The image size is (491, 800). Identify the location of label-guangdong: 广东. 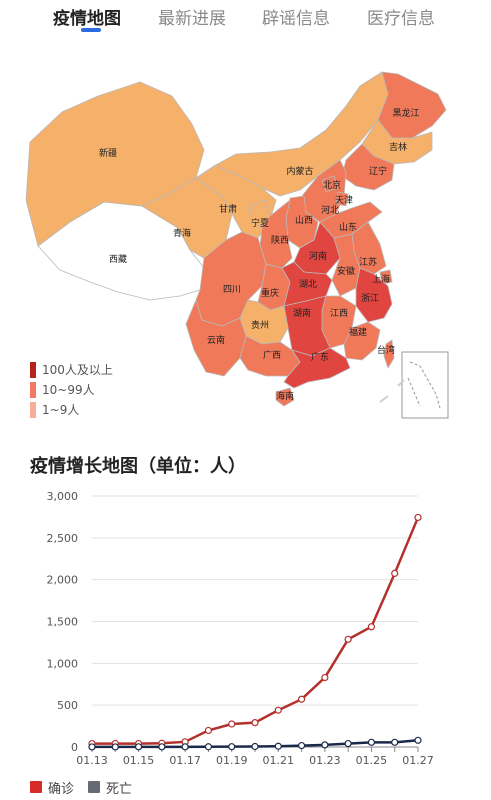
(320, 357).